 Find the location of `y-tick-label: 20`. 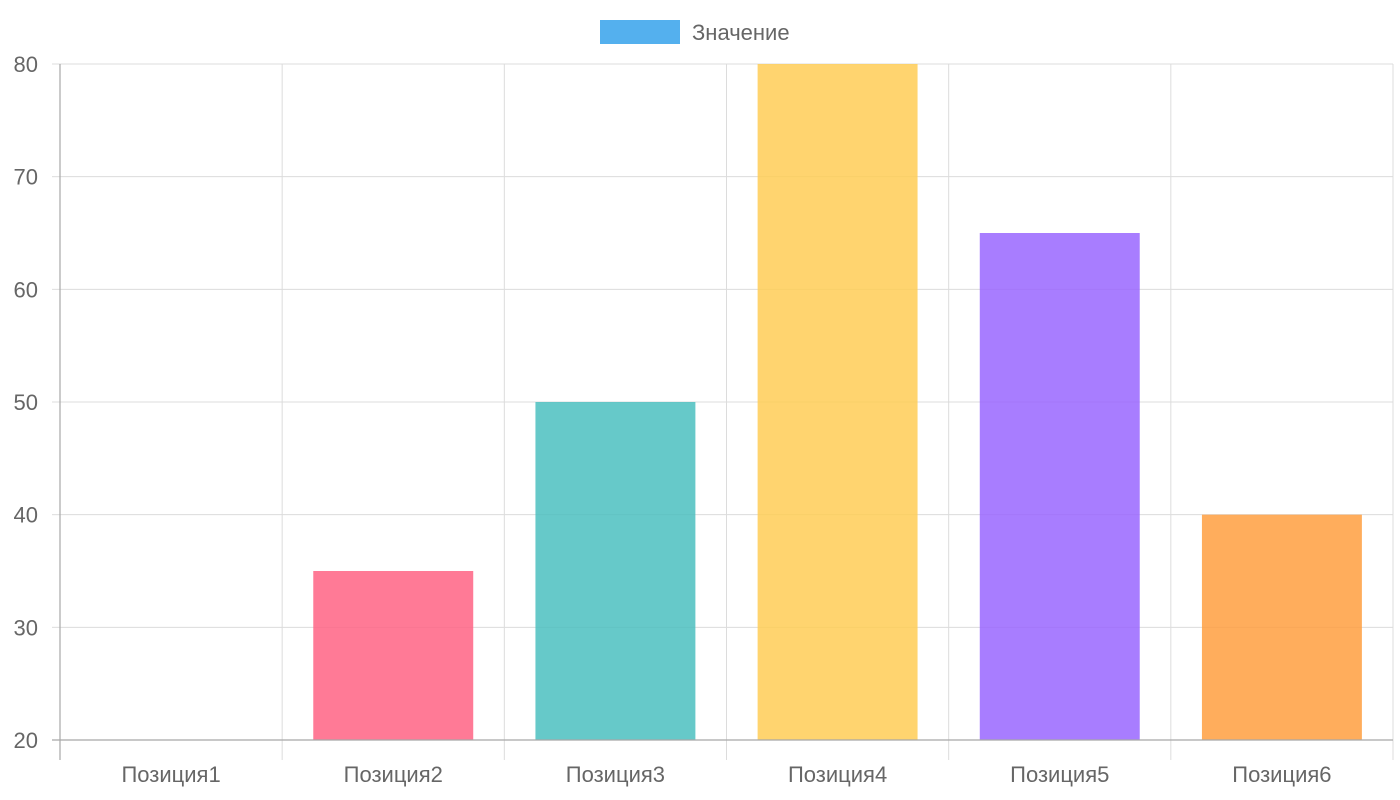

y-tick-label: 20 is located at coordinates (26, 740).